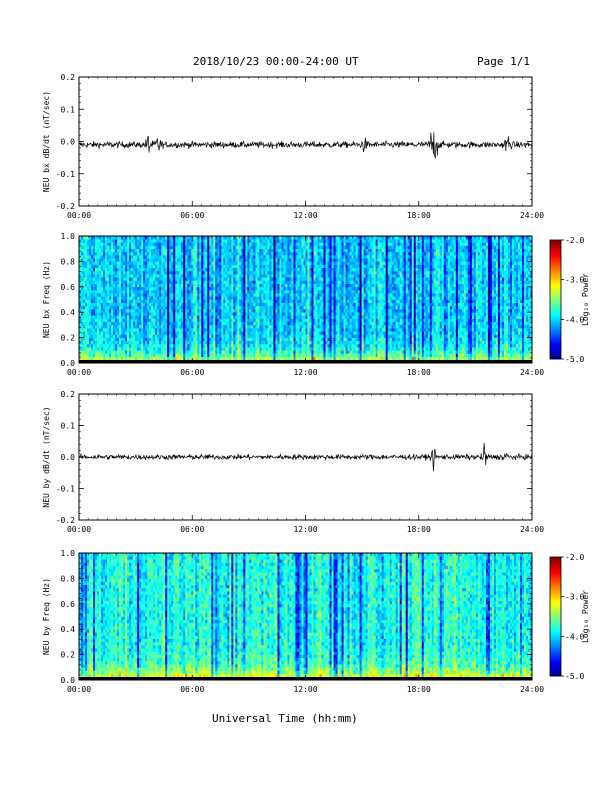 This screenshot has width=612, height=792. Describe the element at coordinates (46, 456) in the screenshot. I see `y-axis-label: NEU by dB/dt (nT/sec)` at that location.